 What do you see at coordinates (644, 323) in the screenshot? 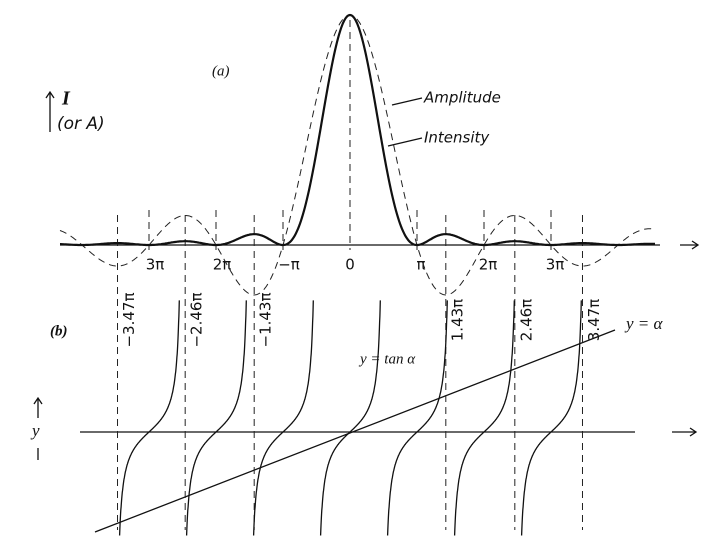
I see `line-label: y = α` at bounding box center [644, 323].